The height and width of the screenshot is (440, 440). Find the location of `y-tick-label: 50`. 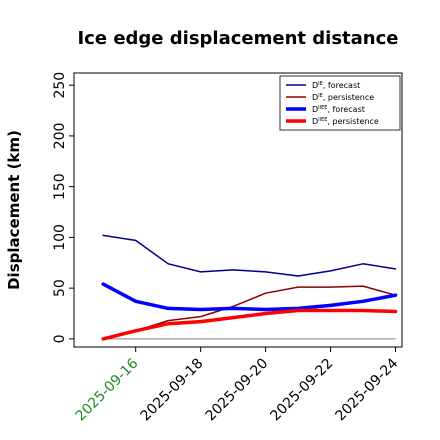

y-tick-label: 50 is located at coordinates (60, 288).